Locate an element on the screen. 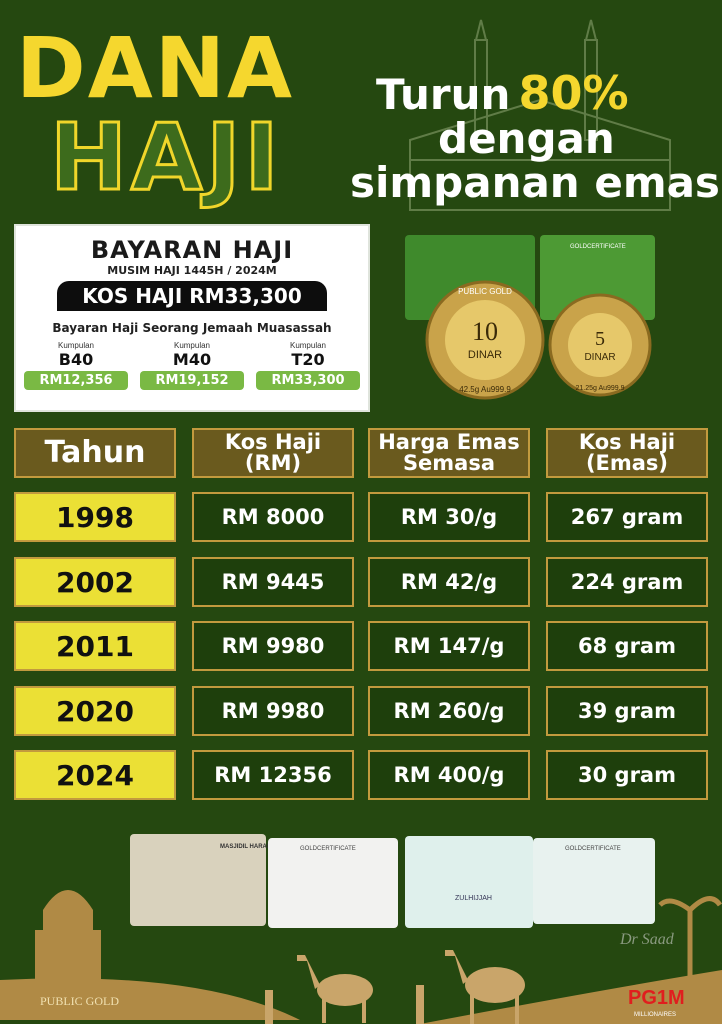 This screenshot has width=722, height=1024. table-cell: RM 42/g is located at coordinates (449, 582).